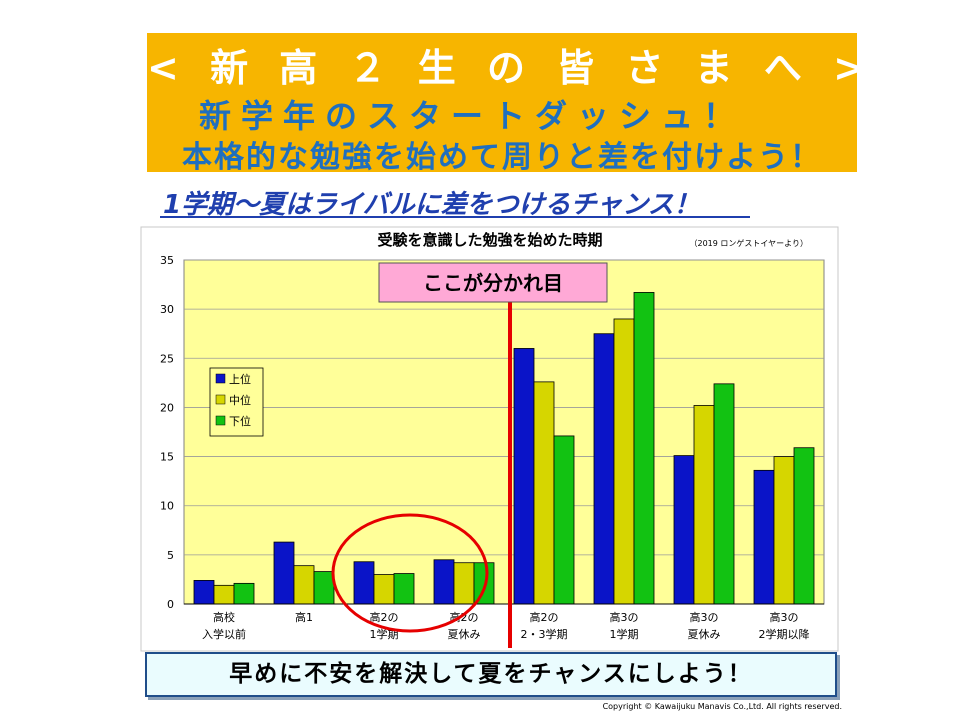 This screenshot has height=720, width=960. Describe the element at coordinates (220, 420) in the screenshot. I see `legend-swatch-下位` at that location.